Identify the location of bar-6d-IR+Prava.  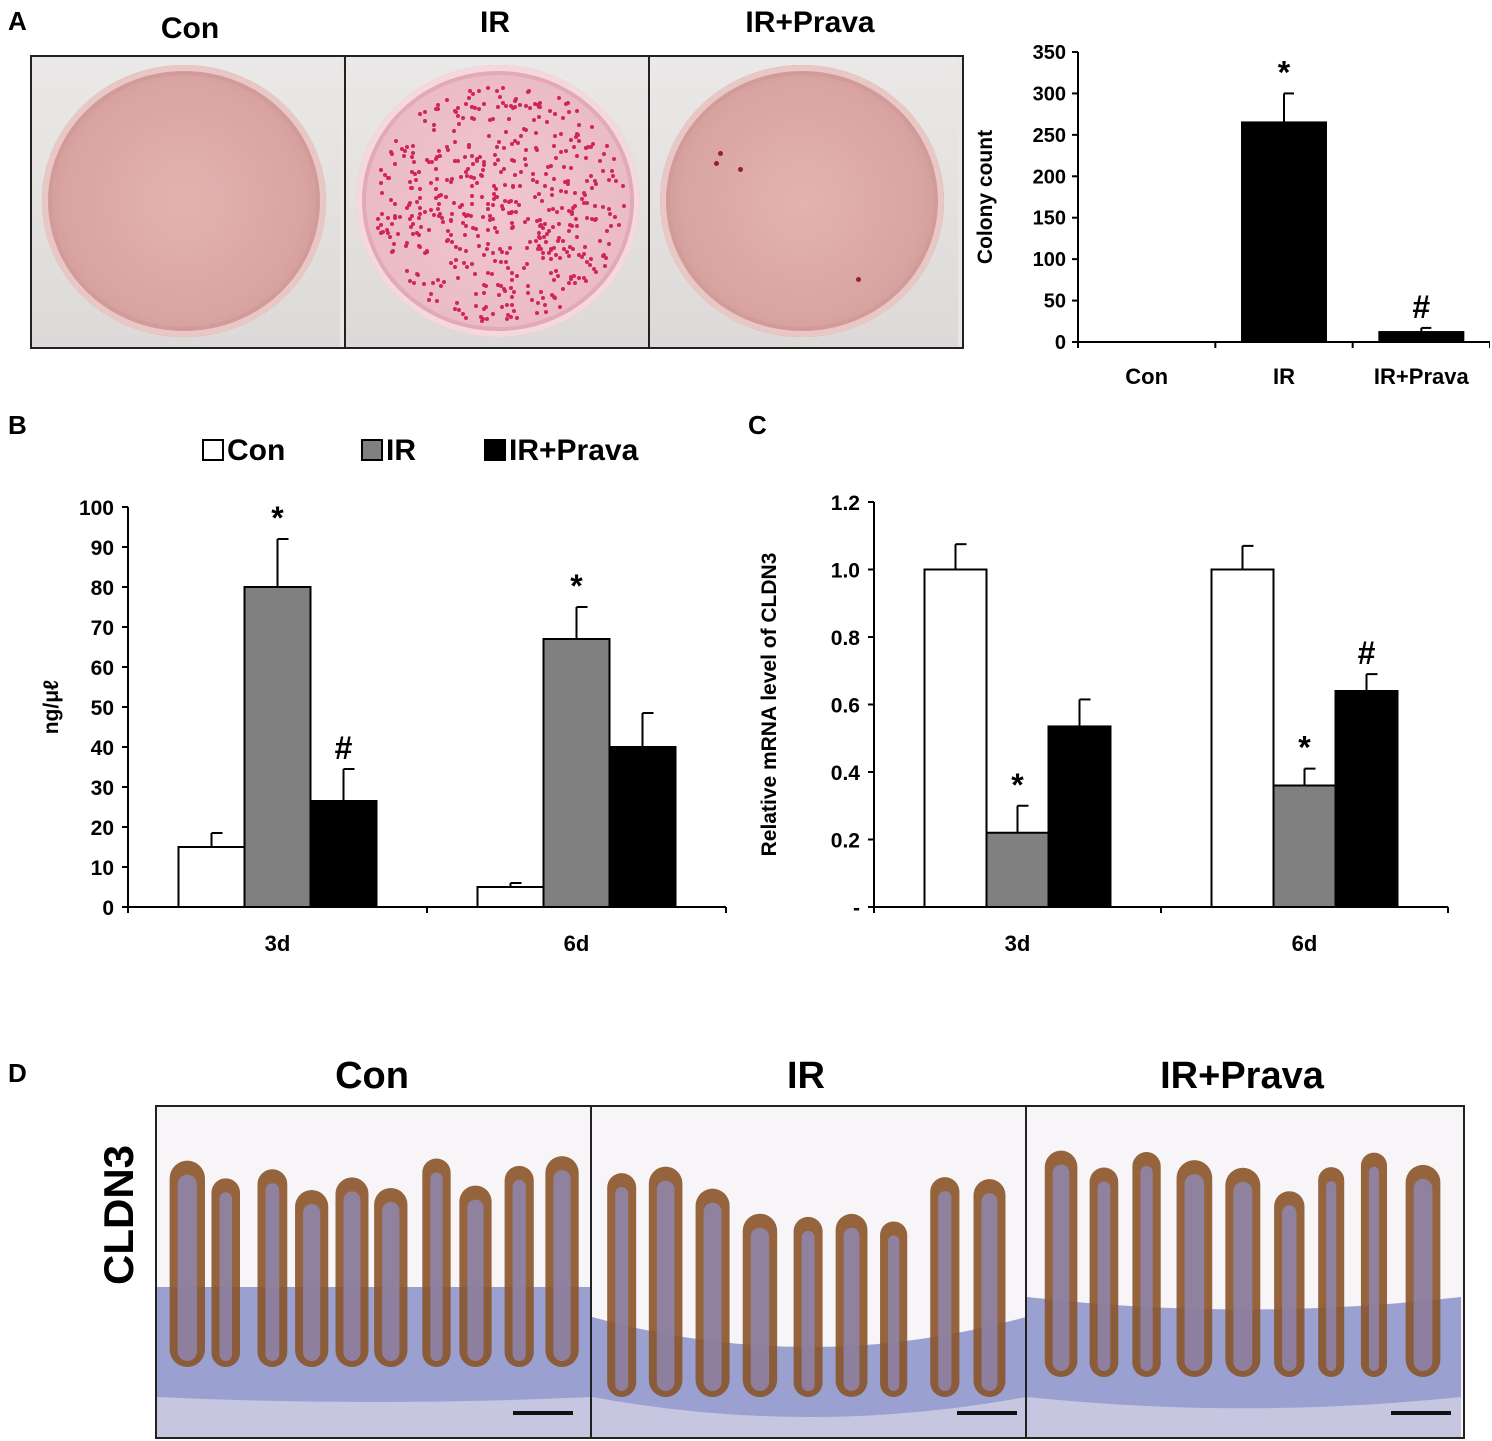
(642, 827).